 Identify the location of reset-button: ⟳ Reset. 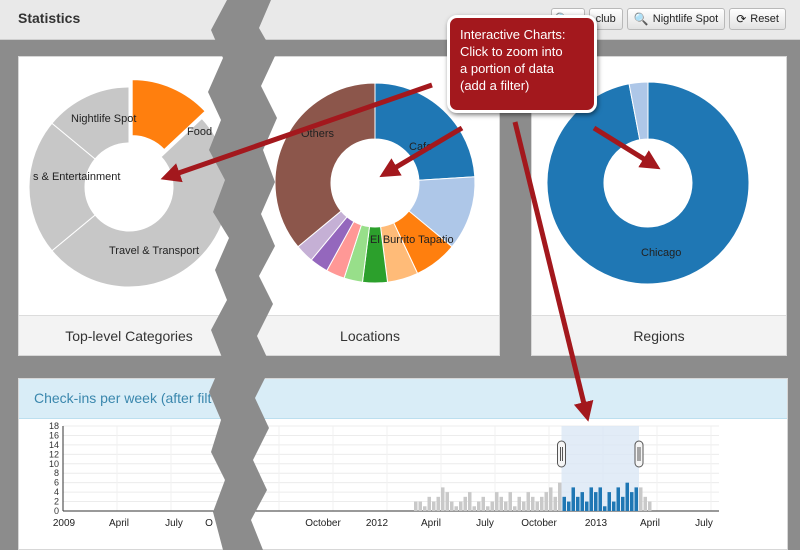
(757, 19).